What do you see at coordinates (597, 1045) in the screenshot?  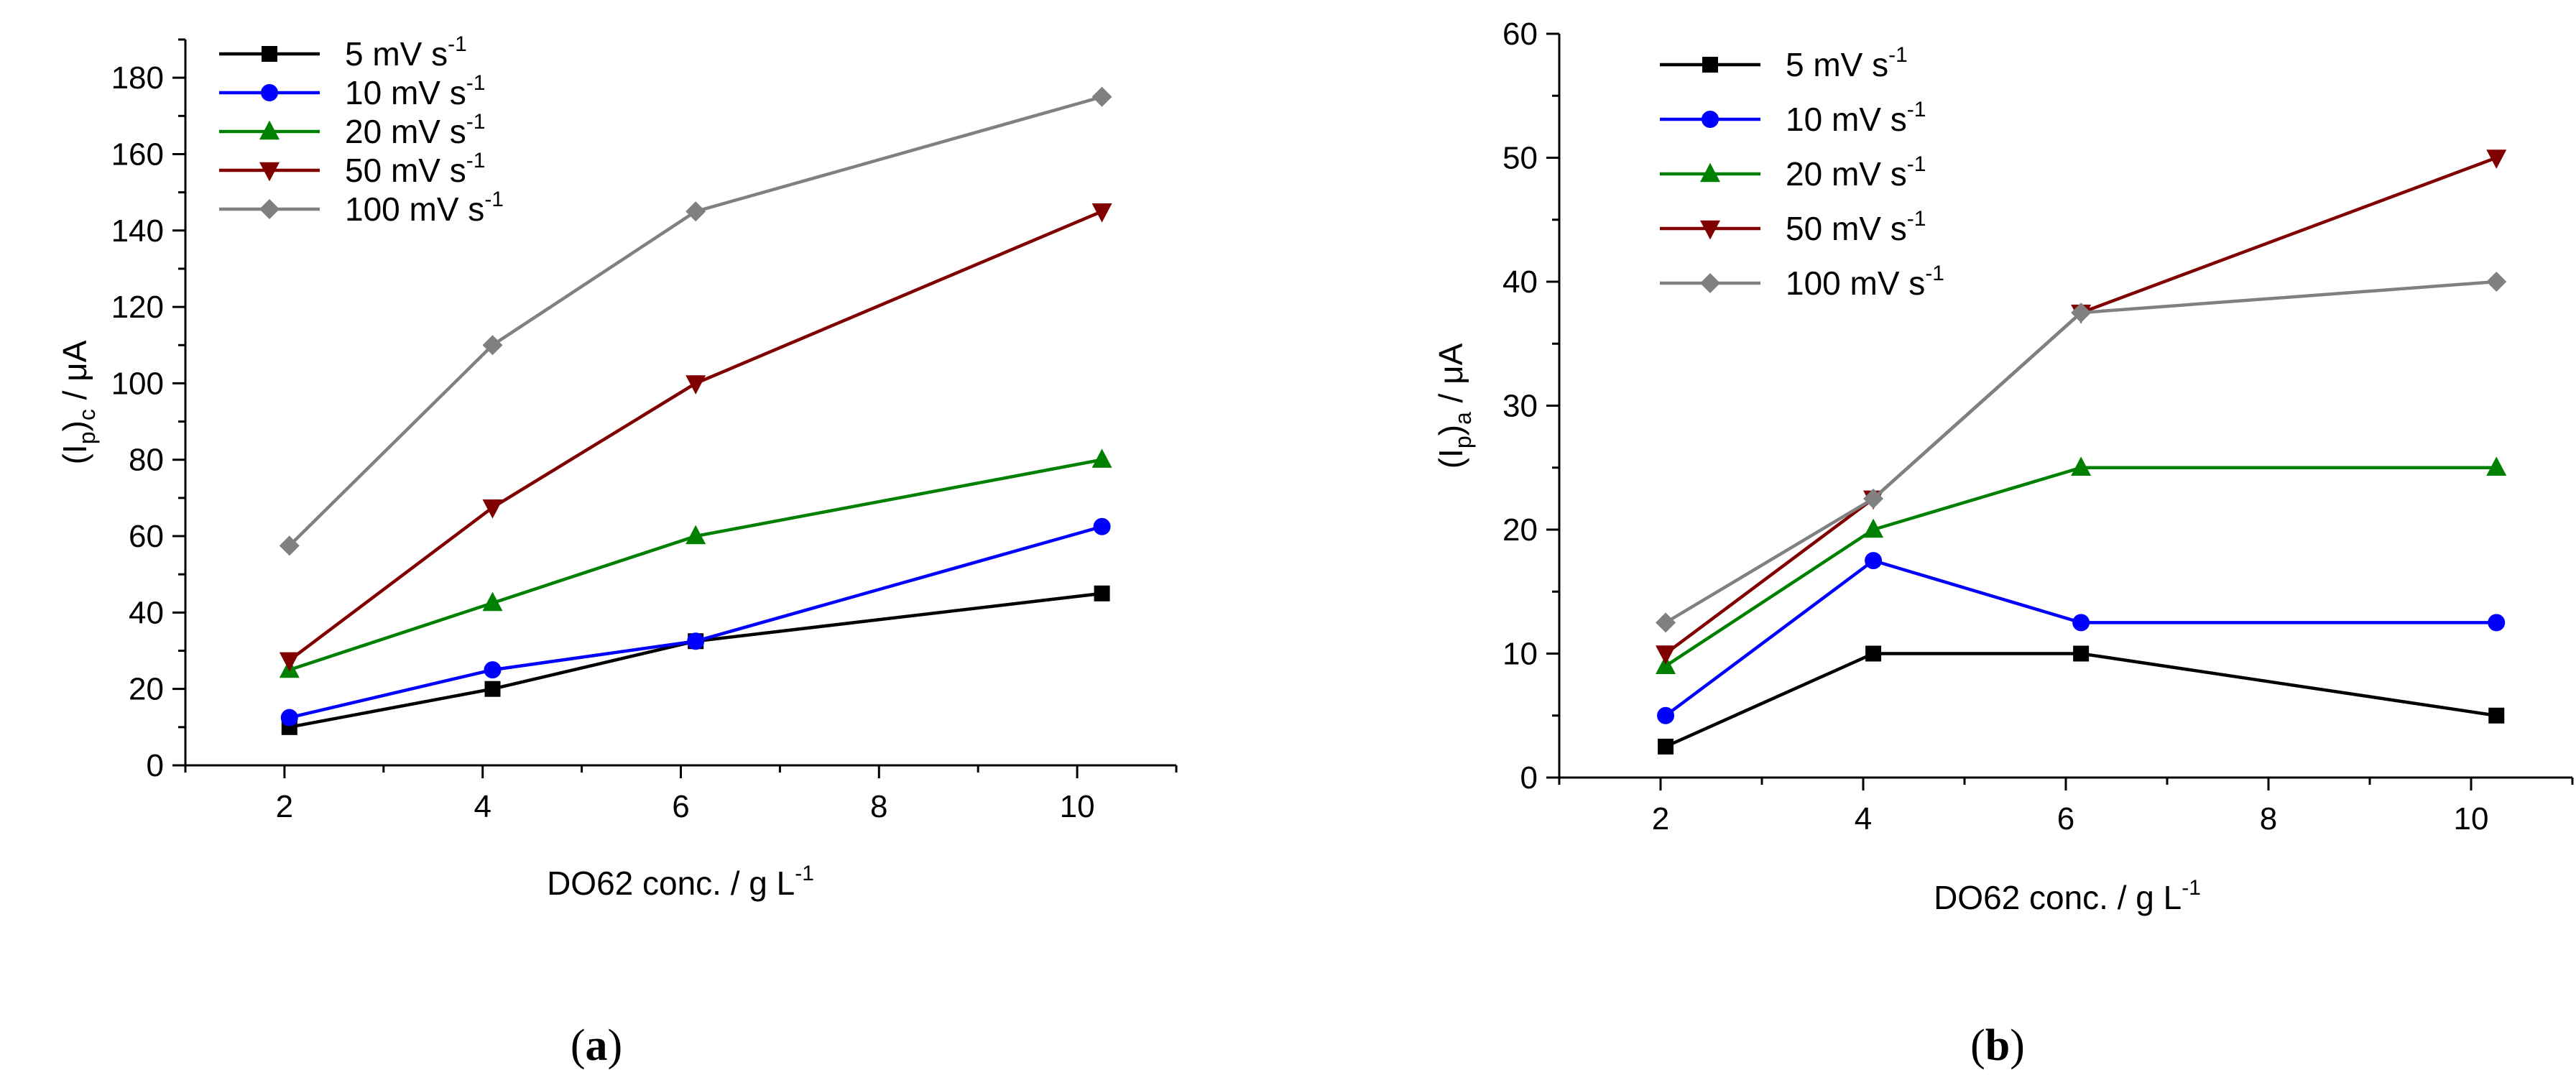 I see `panel-label-letter: a` at bounding box center [597, 1045].